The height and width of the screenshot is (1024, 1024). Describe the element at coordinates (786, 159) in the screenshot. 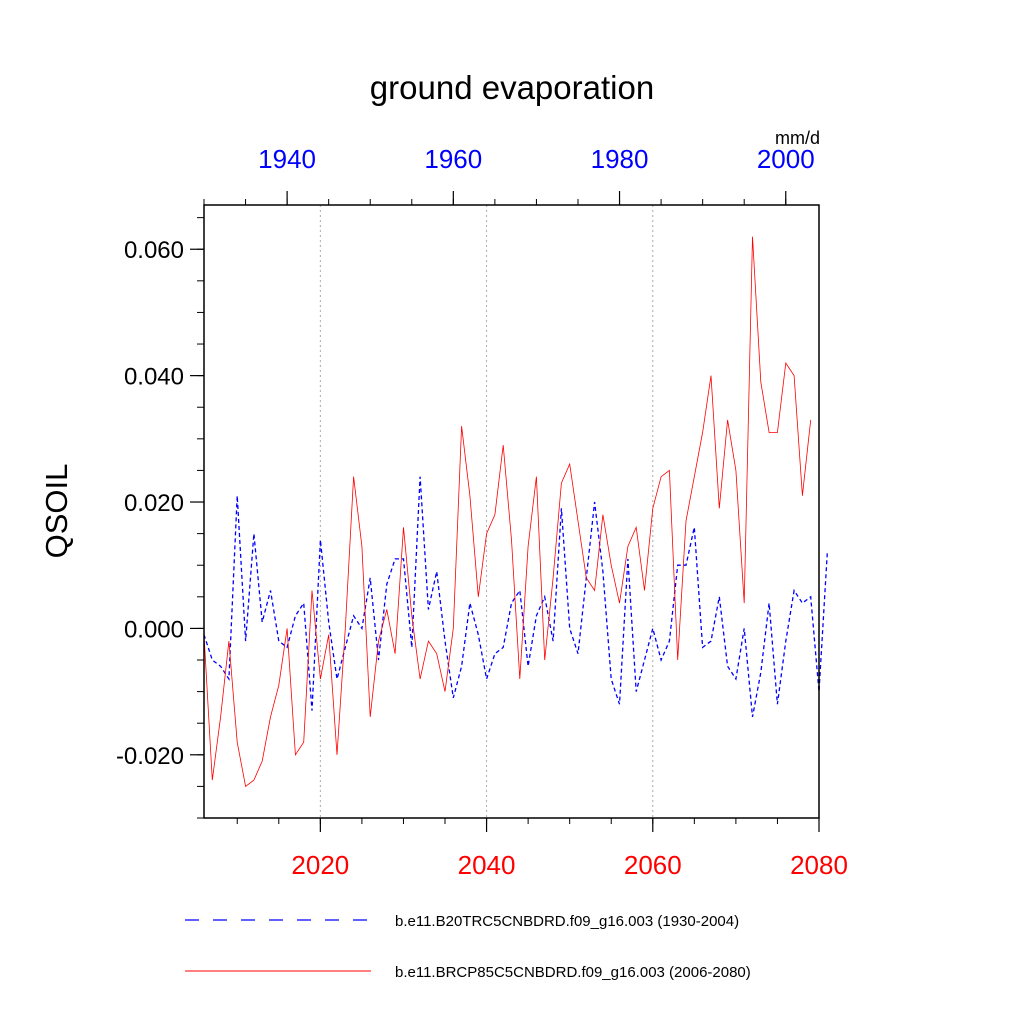

I see `x-top-tick-label: 2000` at that location.